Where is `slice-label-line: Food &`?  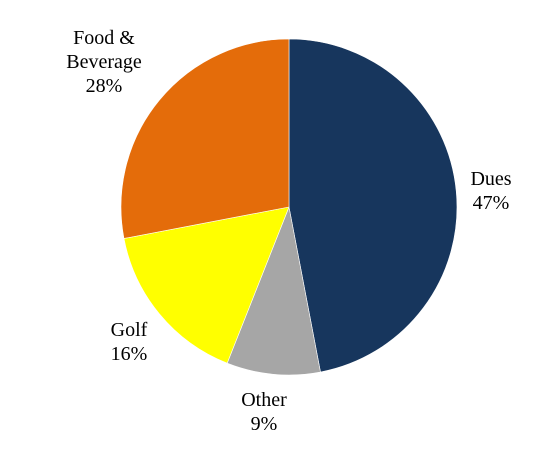 slice-label-line: Food & is located at coordinates (104, 38).